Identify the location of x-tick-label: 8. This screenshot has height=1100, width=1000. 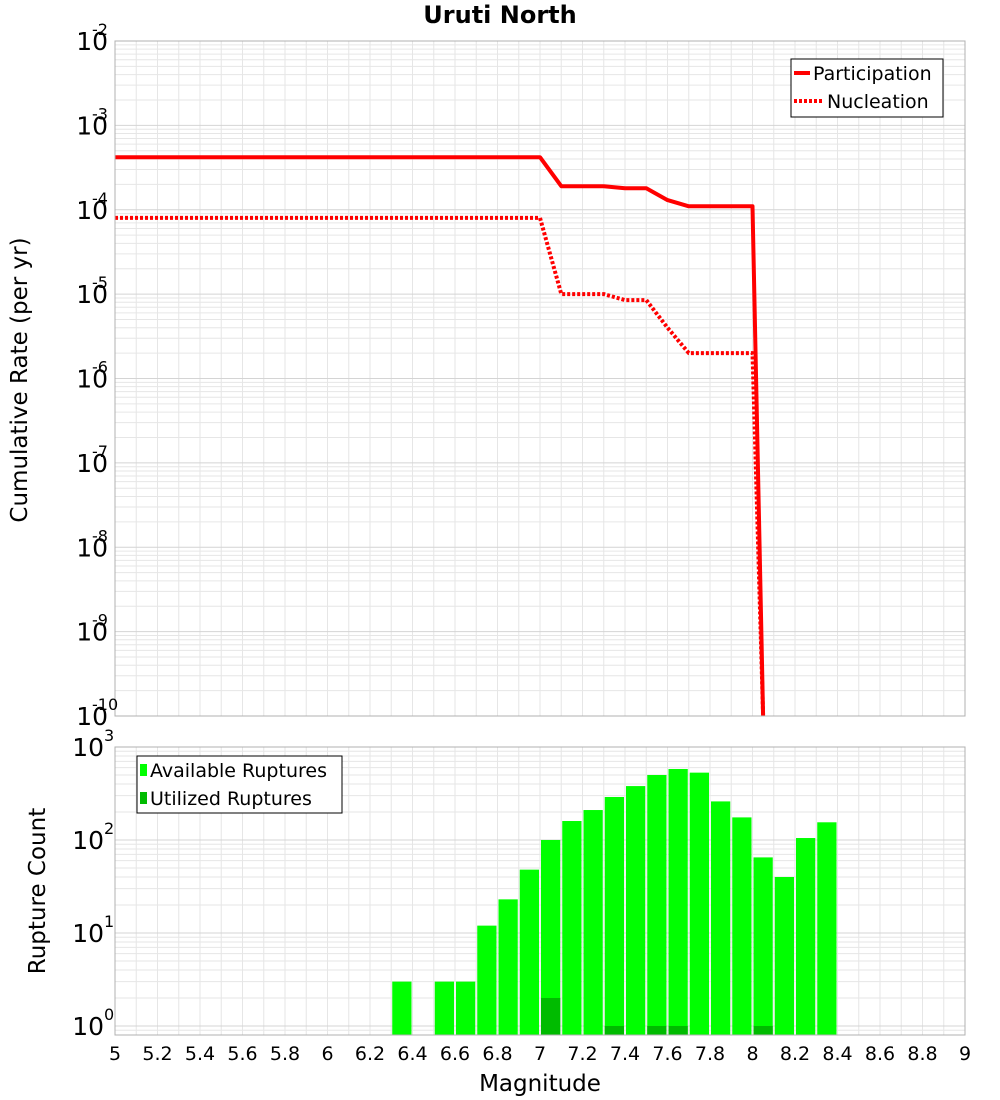
(752, 1054).